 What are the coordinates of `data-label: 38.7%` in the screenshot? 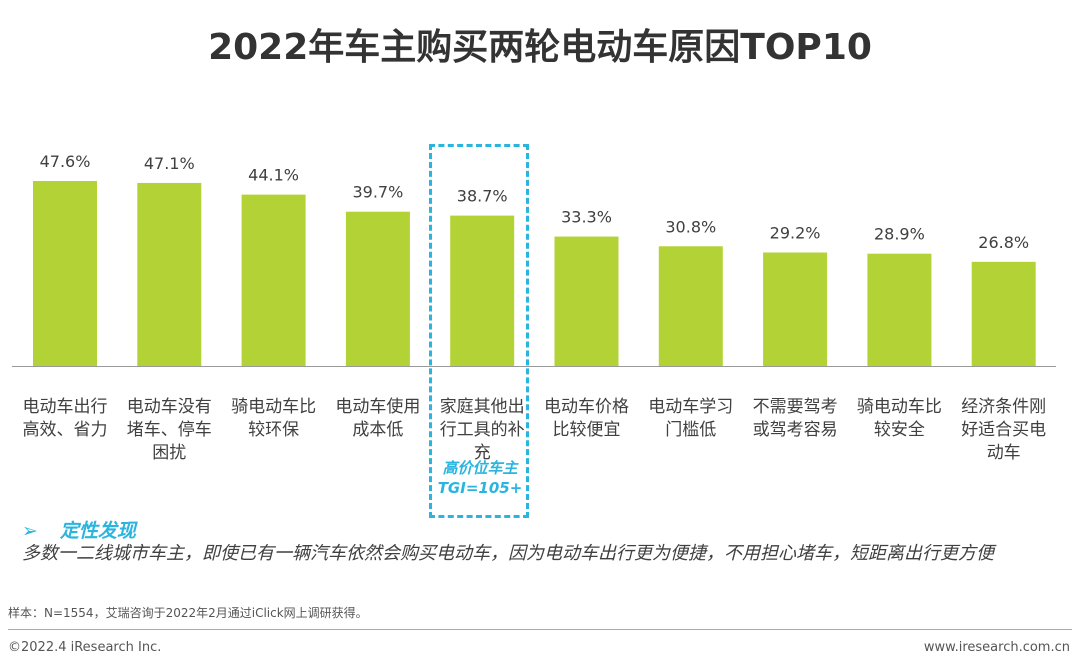 It's located at (482, 196).